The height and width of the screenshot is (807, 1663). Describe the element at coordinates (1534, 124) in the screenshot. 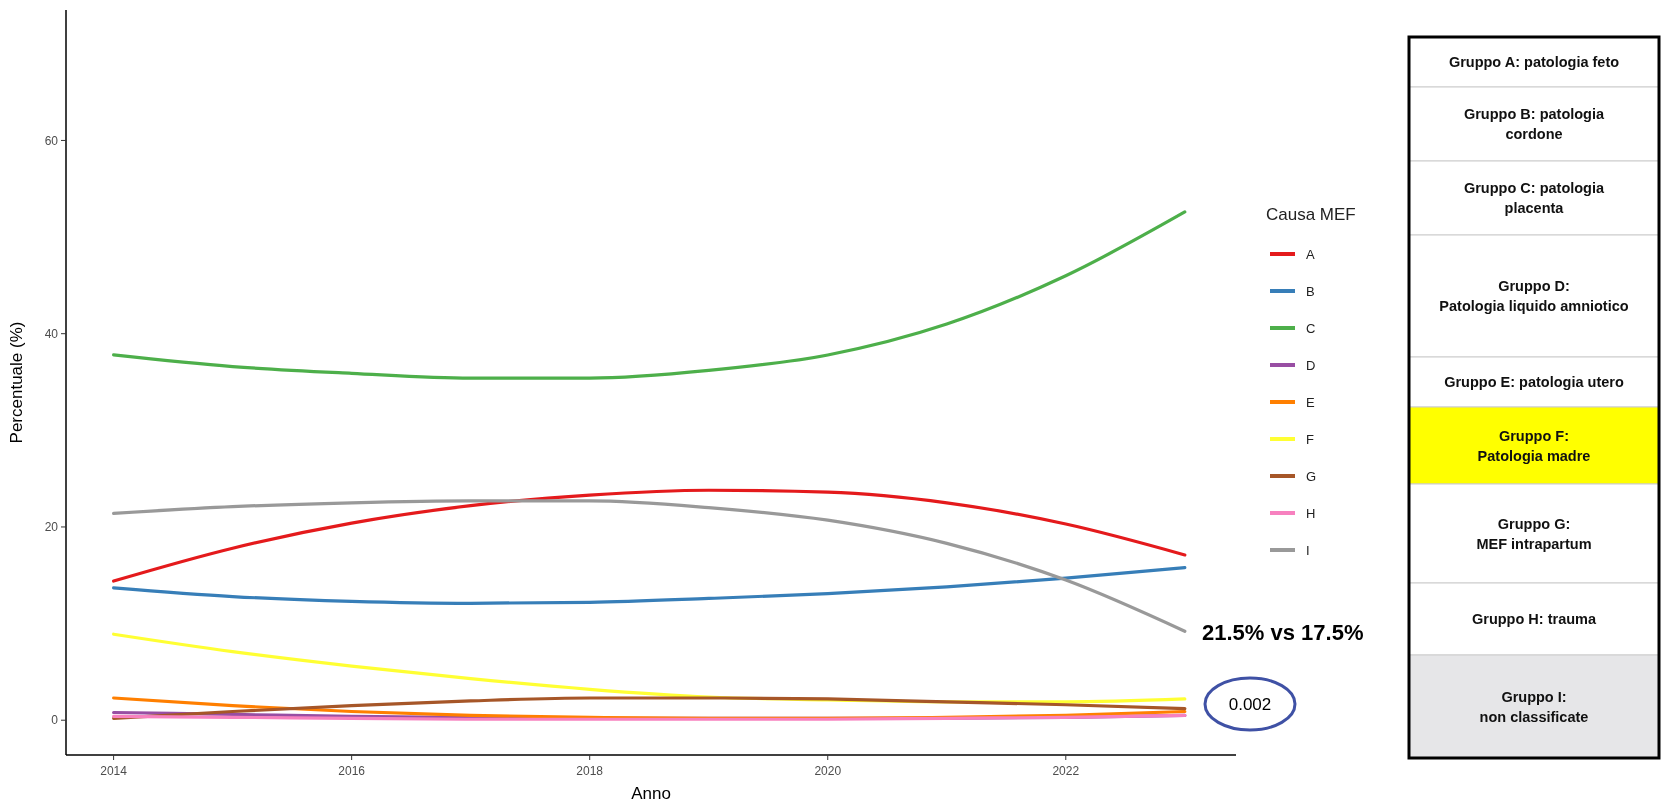

I see `category-label: Gruppo B: patologia cordone` at that location.